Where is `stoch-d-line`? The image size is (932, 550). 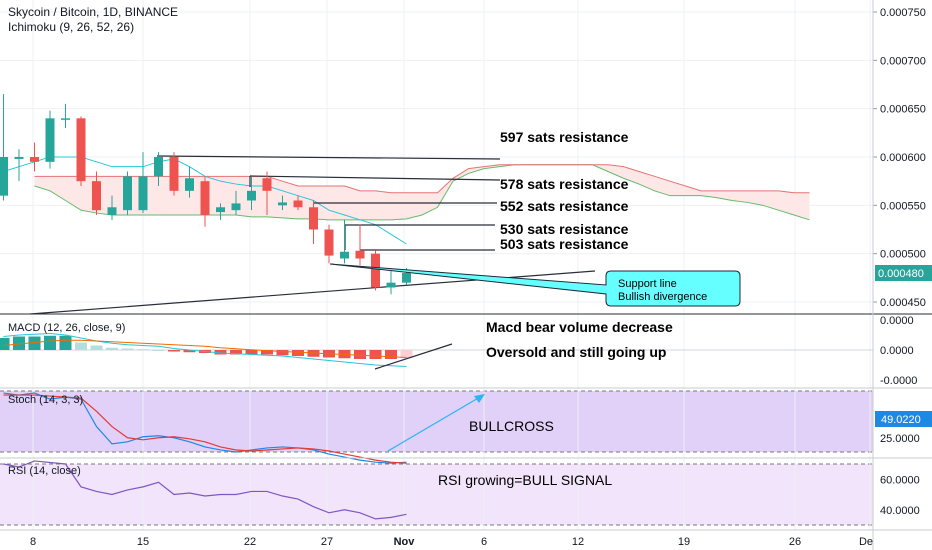 stoch-d-line is located at coordinates (205, 429).